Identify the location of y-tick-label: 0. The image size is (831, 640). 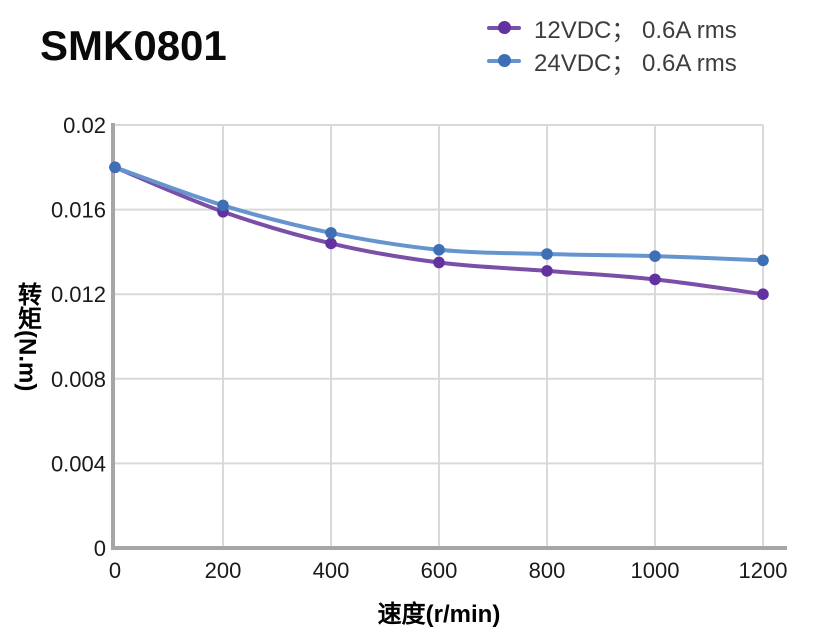
(100, 548).